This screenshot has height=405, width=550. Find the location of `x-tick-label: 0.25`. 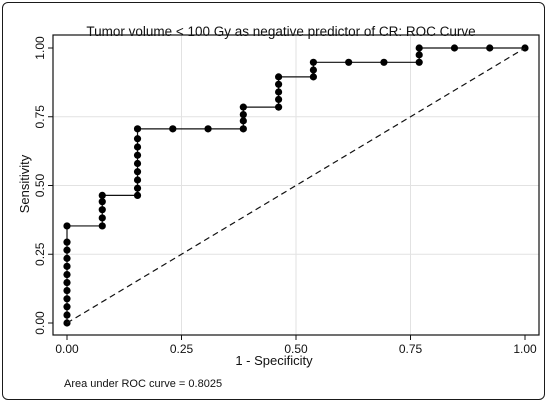

x-tick-label: 0.25 is located at coordinates (182, 349).